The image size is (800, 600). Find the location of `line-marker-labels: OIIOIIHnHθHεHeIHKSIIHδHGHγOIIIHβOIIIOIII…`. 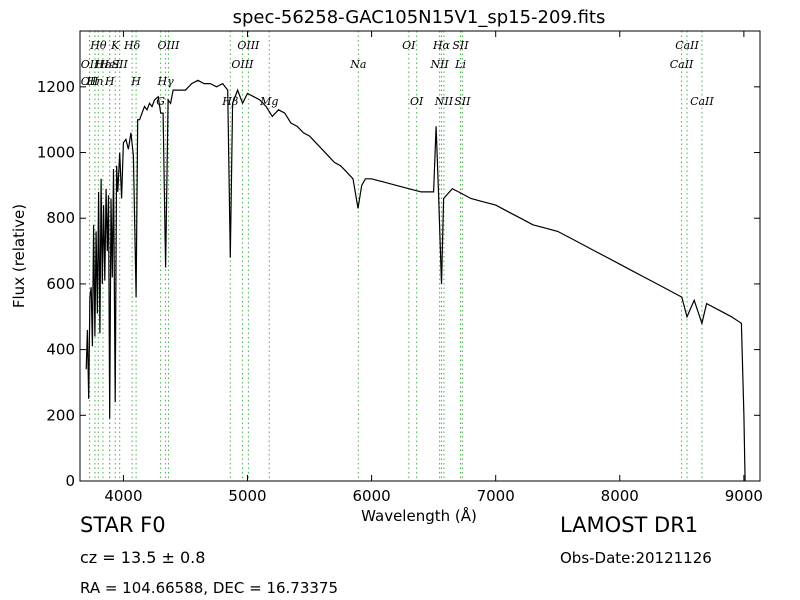

line-marker-labels: OIIOIIHnHθHεHeIHKSIIHδHGHγOIIIHβOIIIOIII… is located at coordinates (398, 73).